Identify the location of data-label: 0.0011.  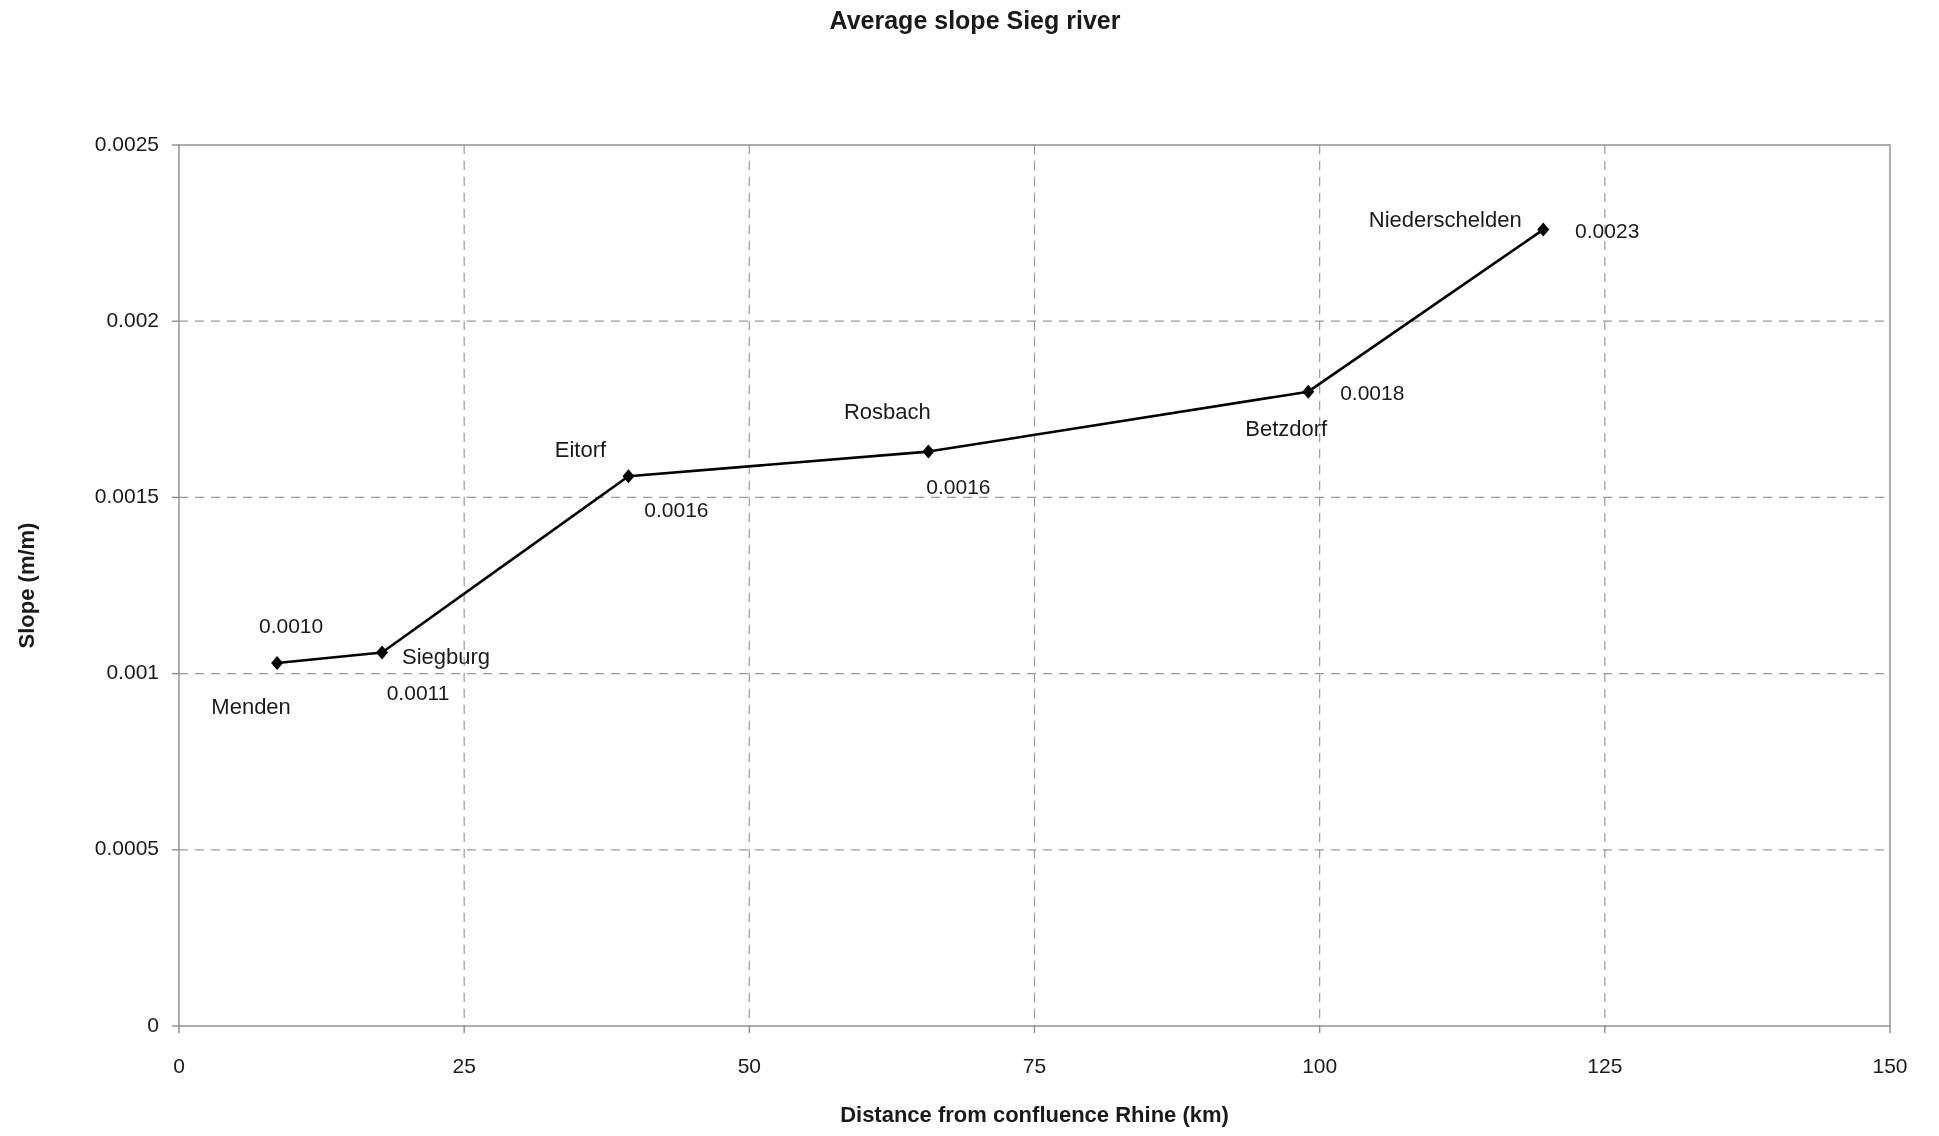
(418, 692).